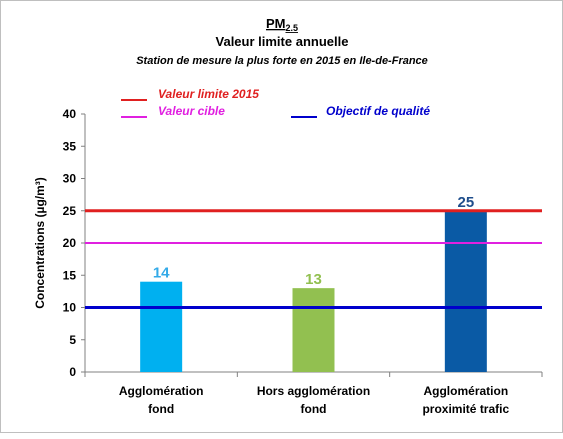 The width and height of the screenshot is (563, 439). Describe the element at coordinates (208, 94) in the screenshot. I see `legend-label: Valeur limite 2015` at that location.